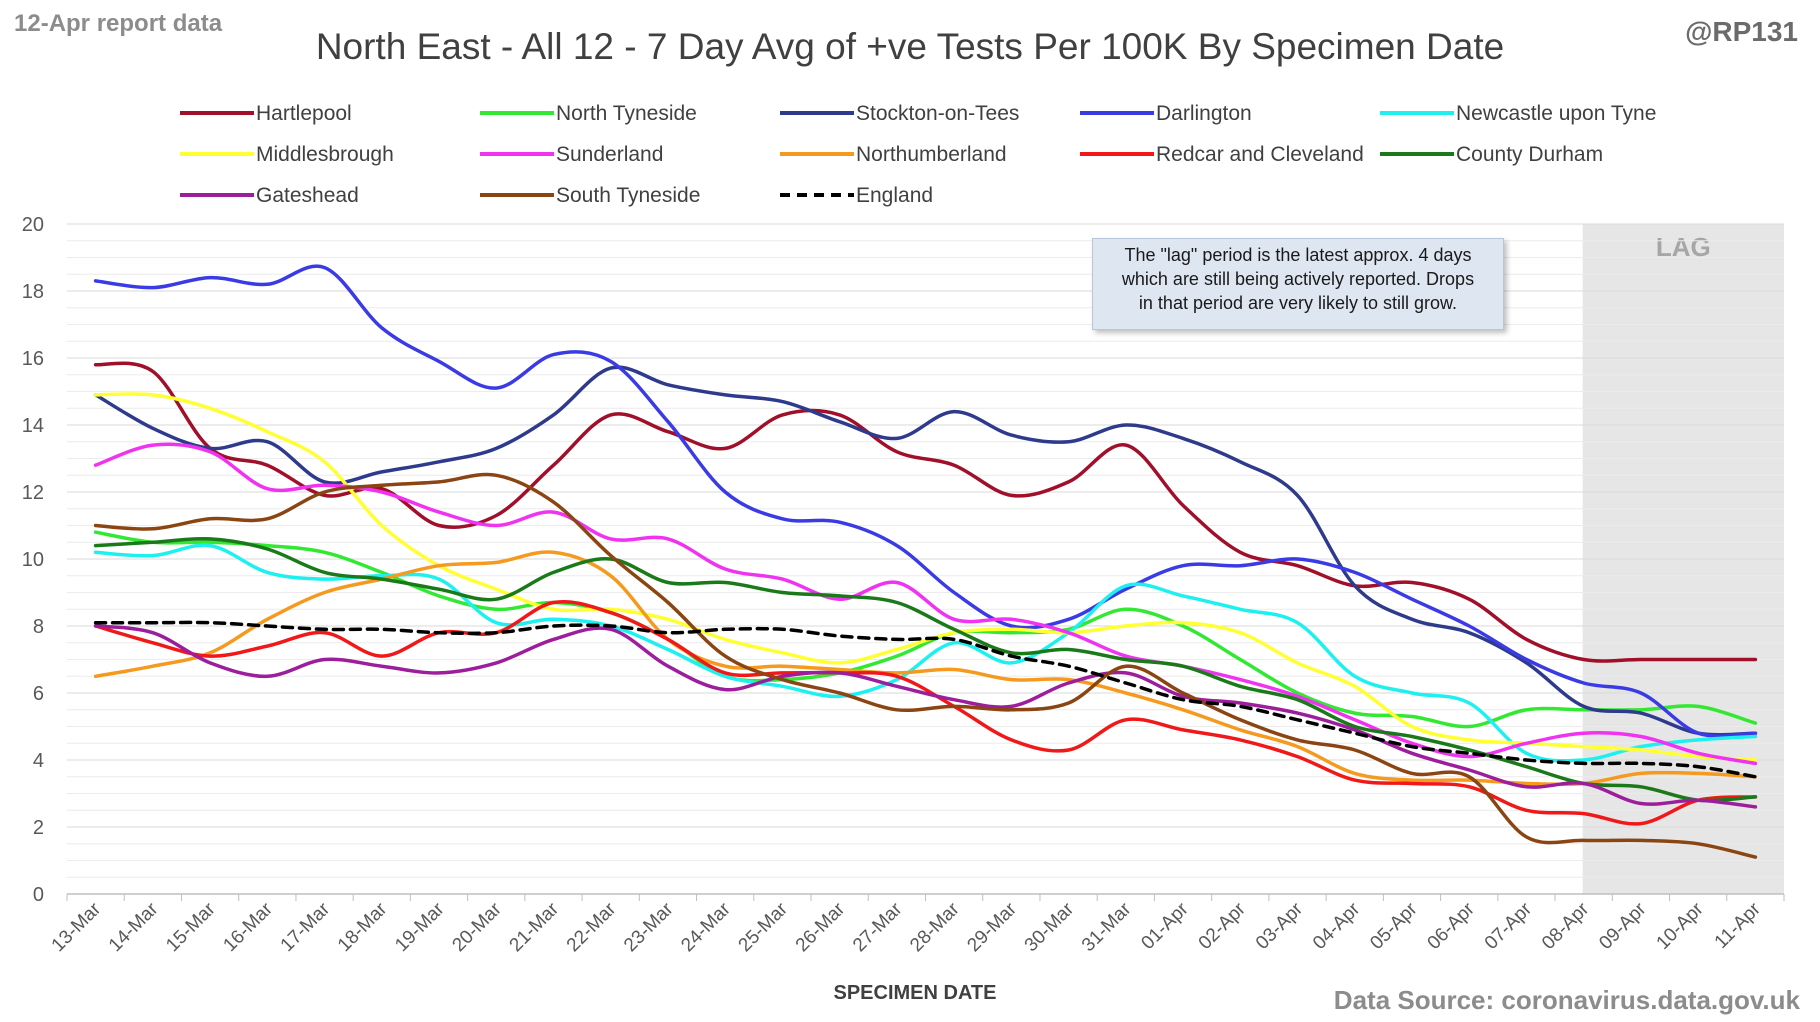 The image size is (1820, 1022). Describe the element at coordinates (535, 927) in the screenshot. I see `x-tick-label: 21-Mar` at that location.